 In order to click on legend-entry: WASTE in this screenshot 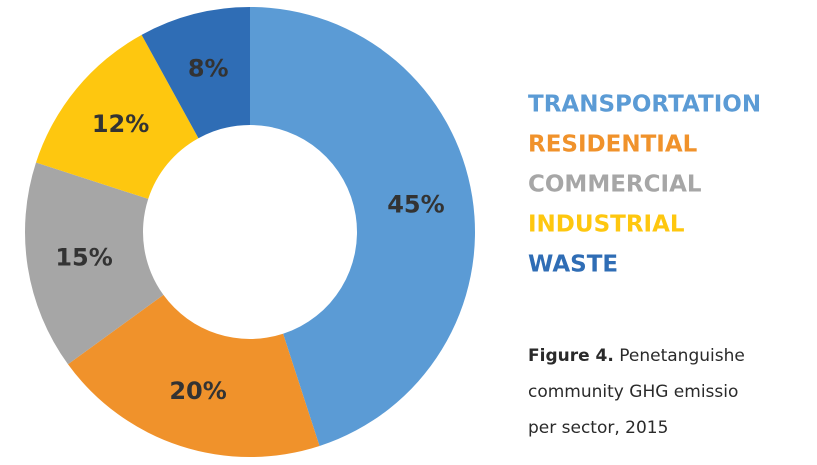, I will do `click(573, 265)`.